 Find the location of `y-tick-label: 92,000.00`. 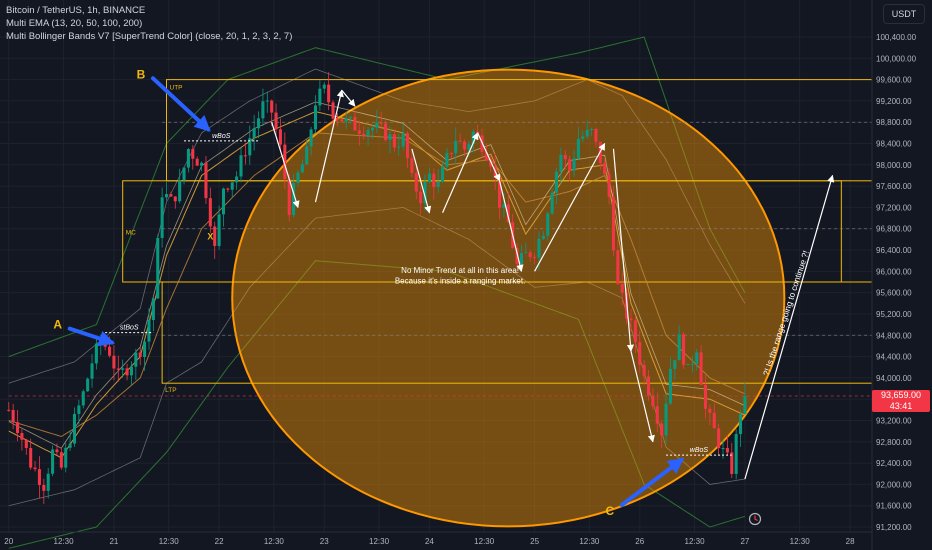

y-tick-label: 92,000.00 is located at coordinates (894, 484).